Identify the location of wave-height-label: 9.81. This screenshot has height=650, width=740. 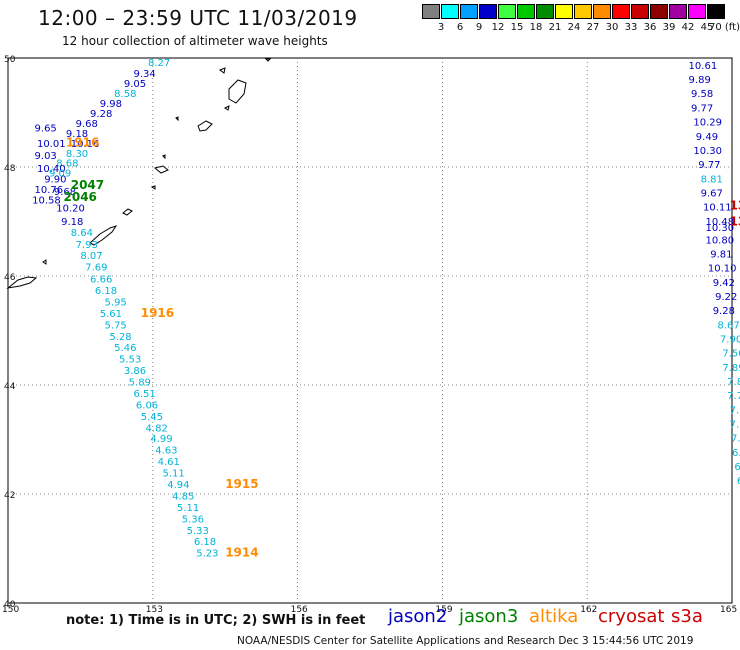
(721, 254).